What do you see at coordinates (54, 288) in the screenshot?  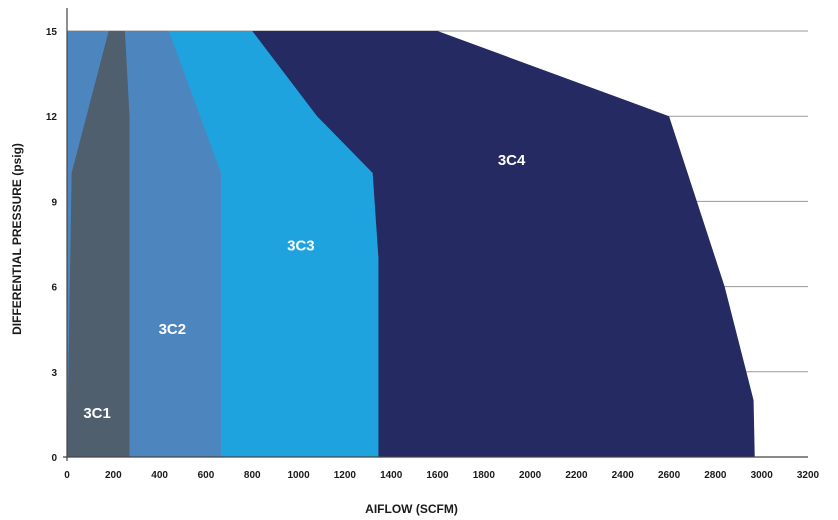 I see `y-tick-label: 6` at bounding box center [54, 288].